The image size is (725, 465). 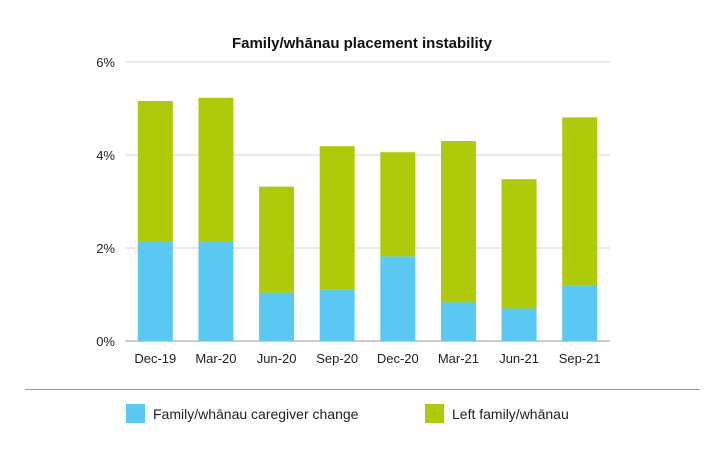 I want to click on y-tick-label: 2%, so click(x=105, y=248).